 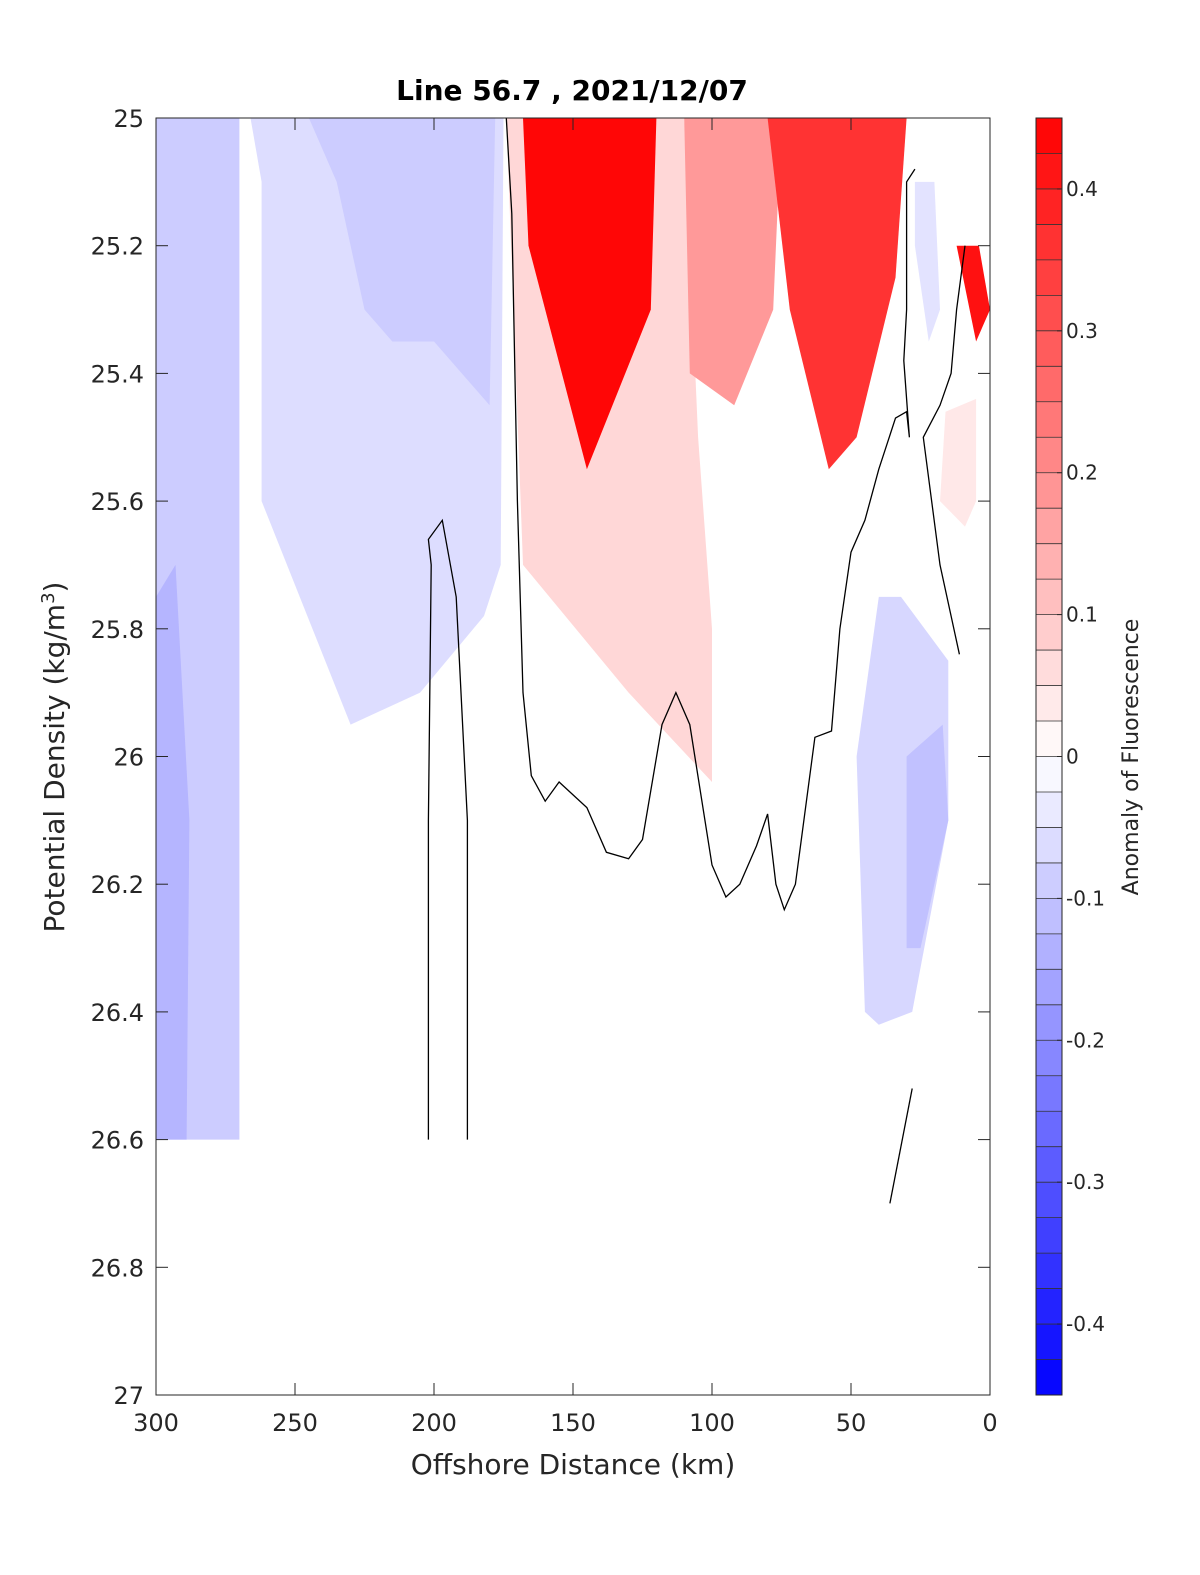 What do you see at coordinates (434, 1423) in the screenshot?
I see `x-tick-label: 200` at bounding box center [434, 1423].